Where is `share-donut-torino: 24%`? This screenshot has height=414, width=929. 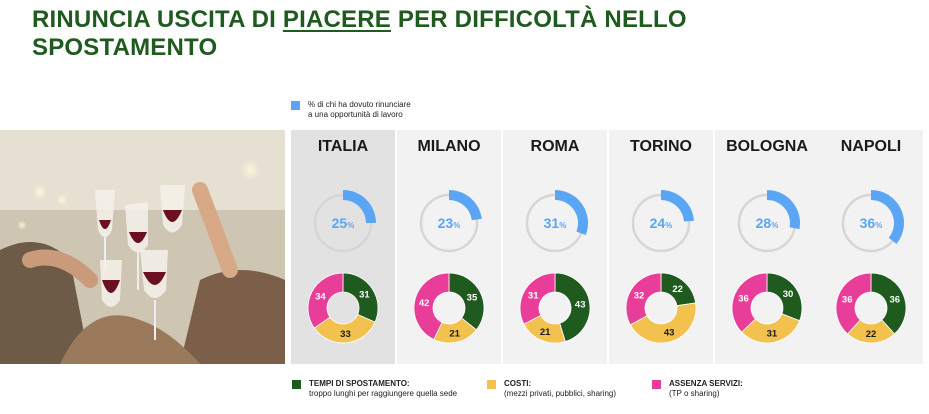
share-donut-torino: 24% is located at coordinates (662, 221).